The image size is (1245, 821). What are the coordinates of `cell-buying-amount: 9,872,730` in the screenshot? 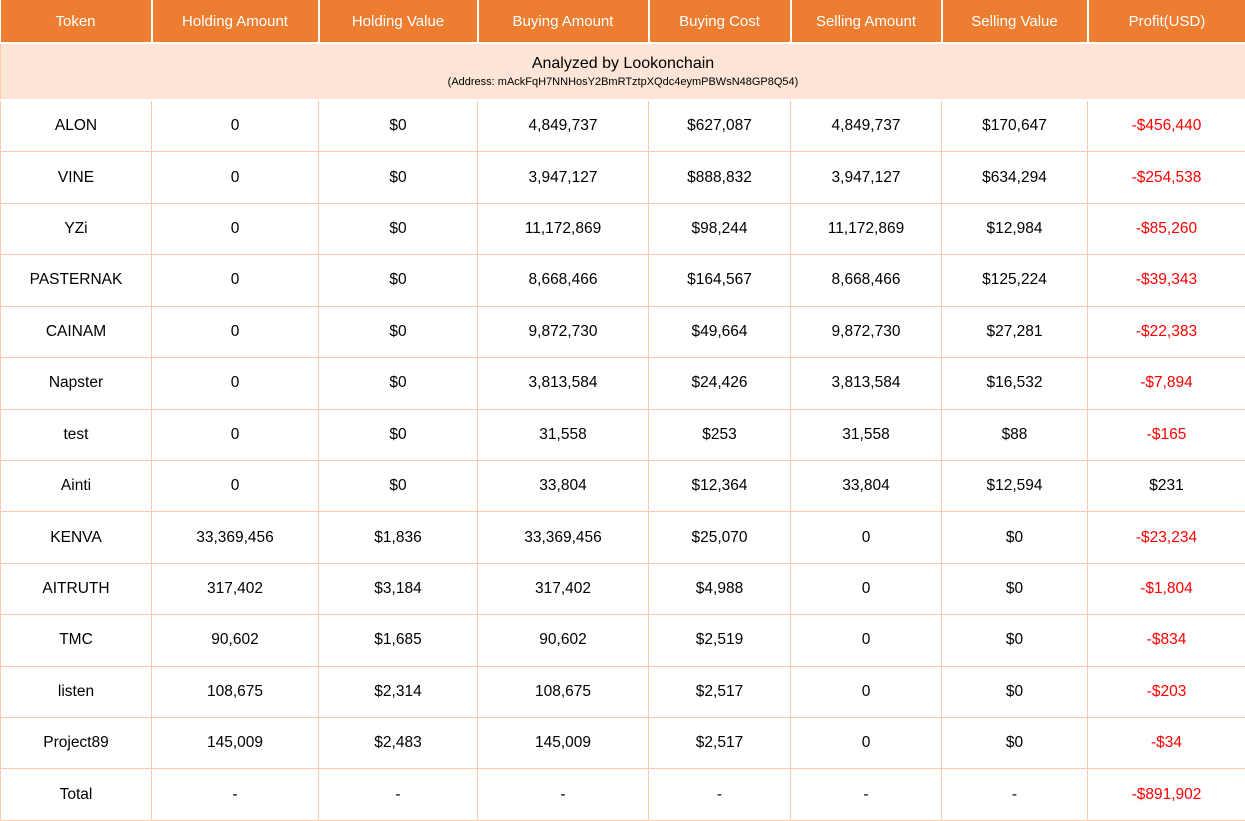 It's located at (563, 332).